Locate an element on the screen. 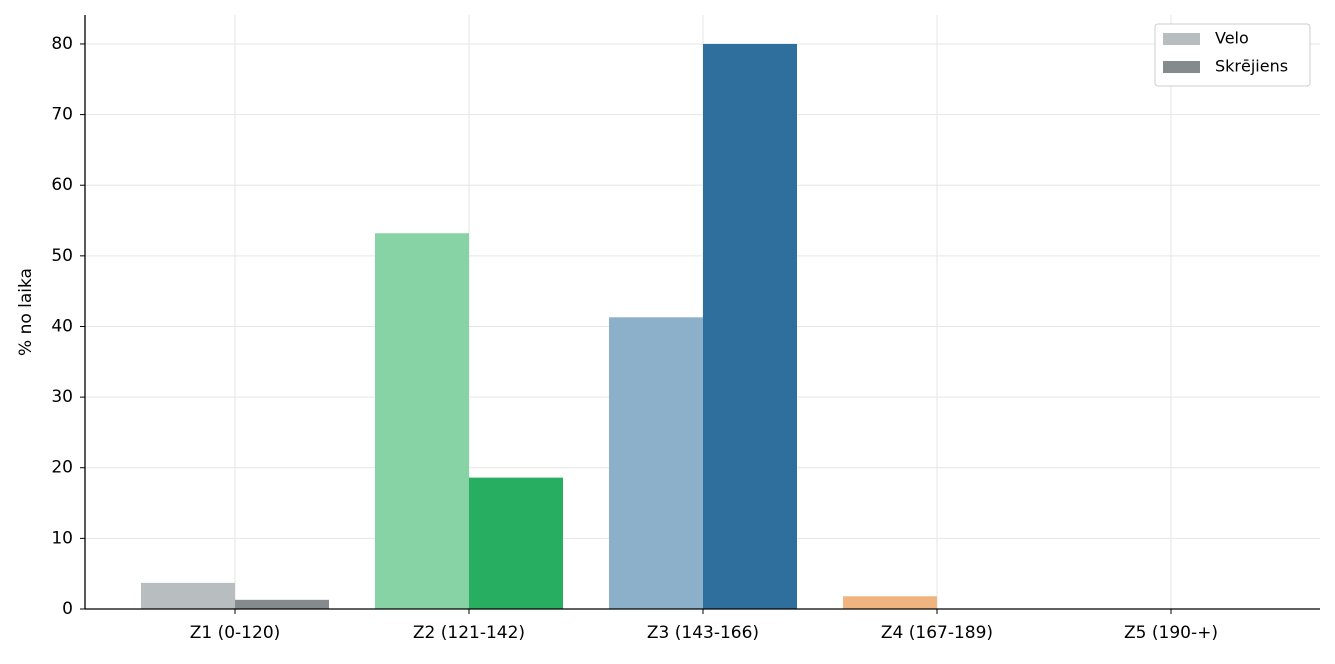 This screenshot has width=1335, height=664. y-axis-label: % no laika is located at coordinates (26, 312).